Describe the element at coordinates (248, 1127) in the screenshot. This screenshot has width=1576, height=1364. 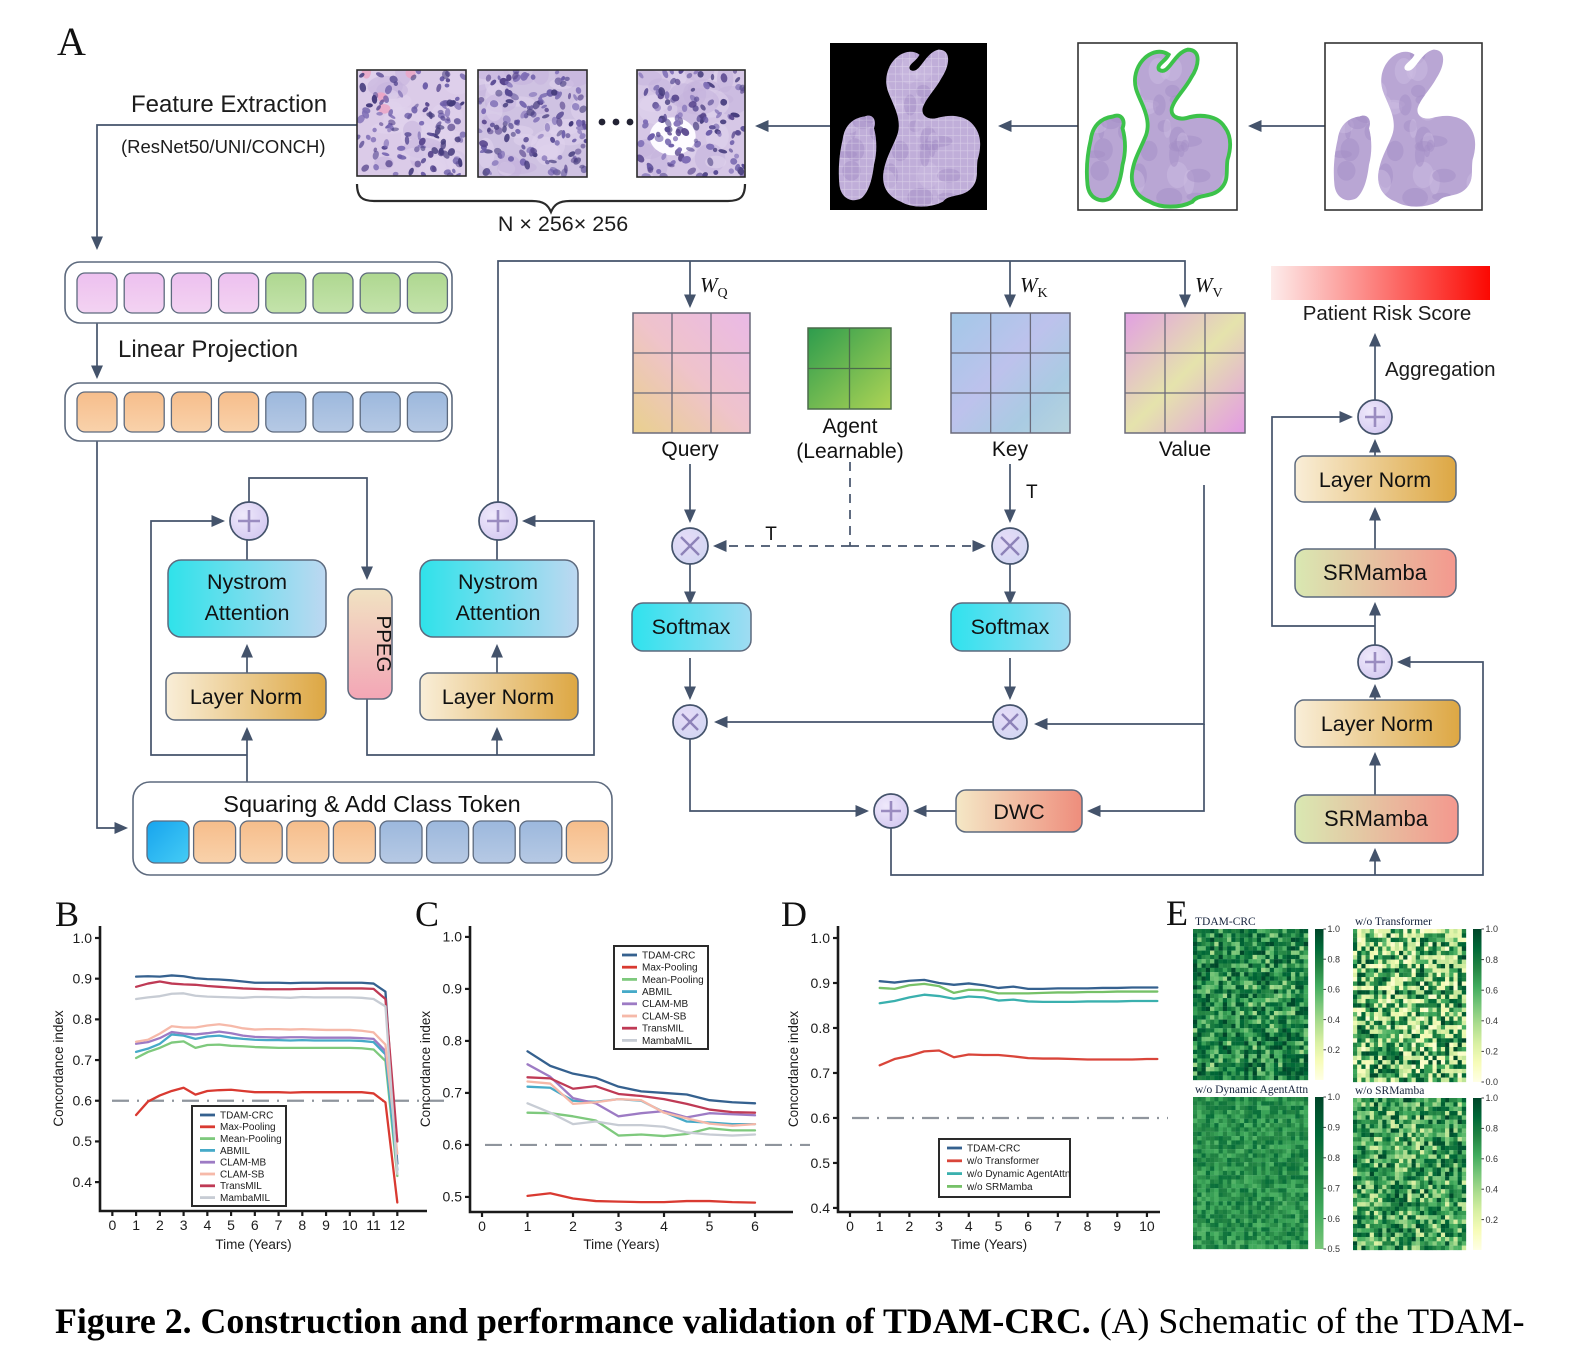
I see `legend-label: Max-Pooling` at that location.